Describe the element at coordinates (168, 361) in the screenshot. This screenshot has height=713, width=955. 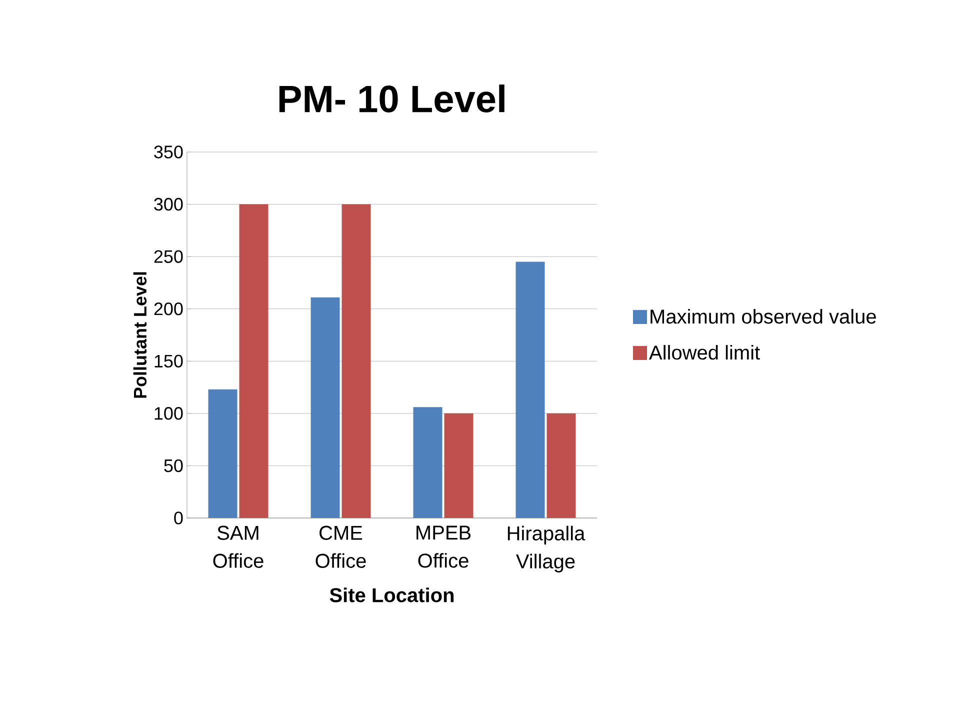
I see `y-tick-label: 150` at that location.